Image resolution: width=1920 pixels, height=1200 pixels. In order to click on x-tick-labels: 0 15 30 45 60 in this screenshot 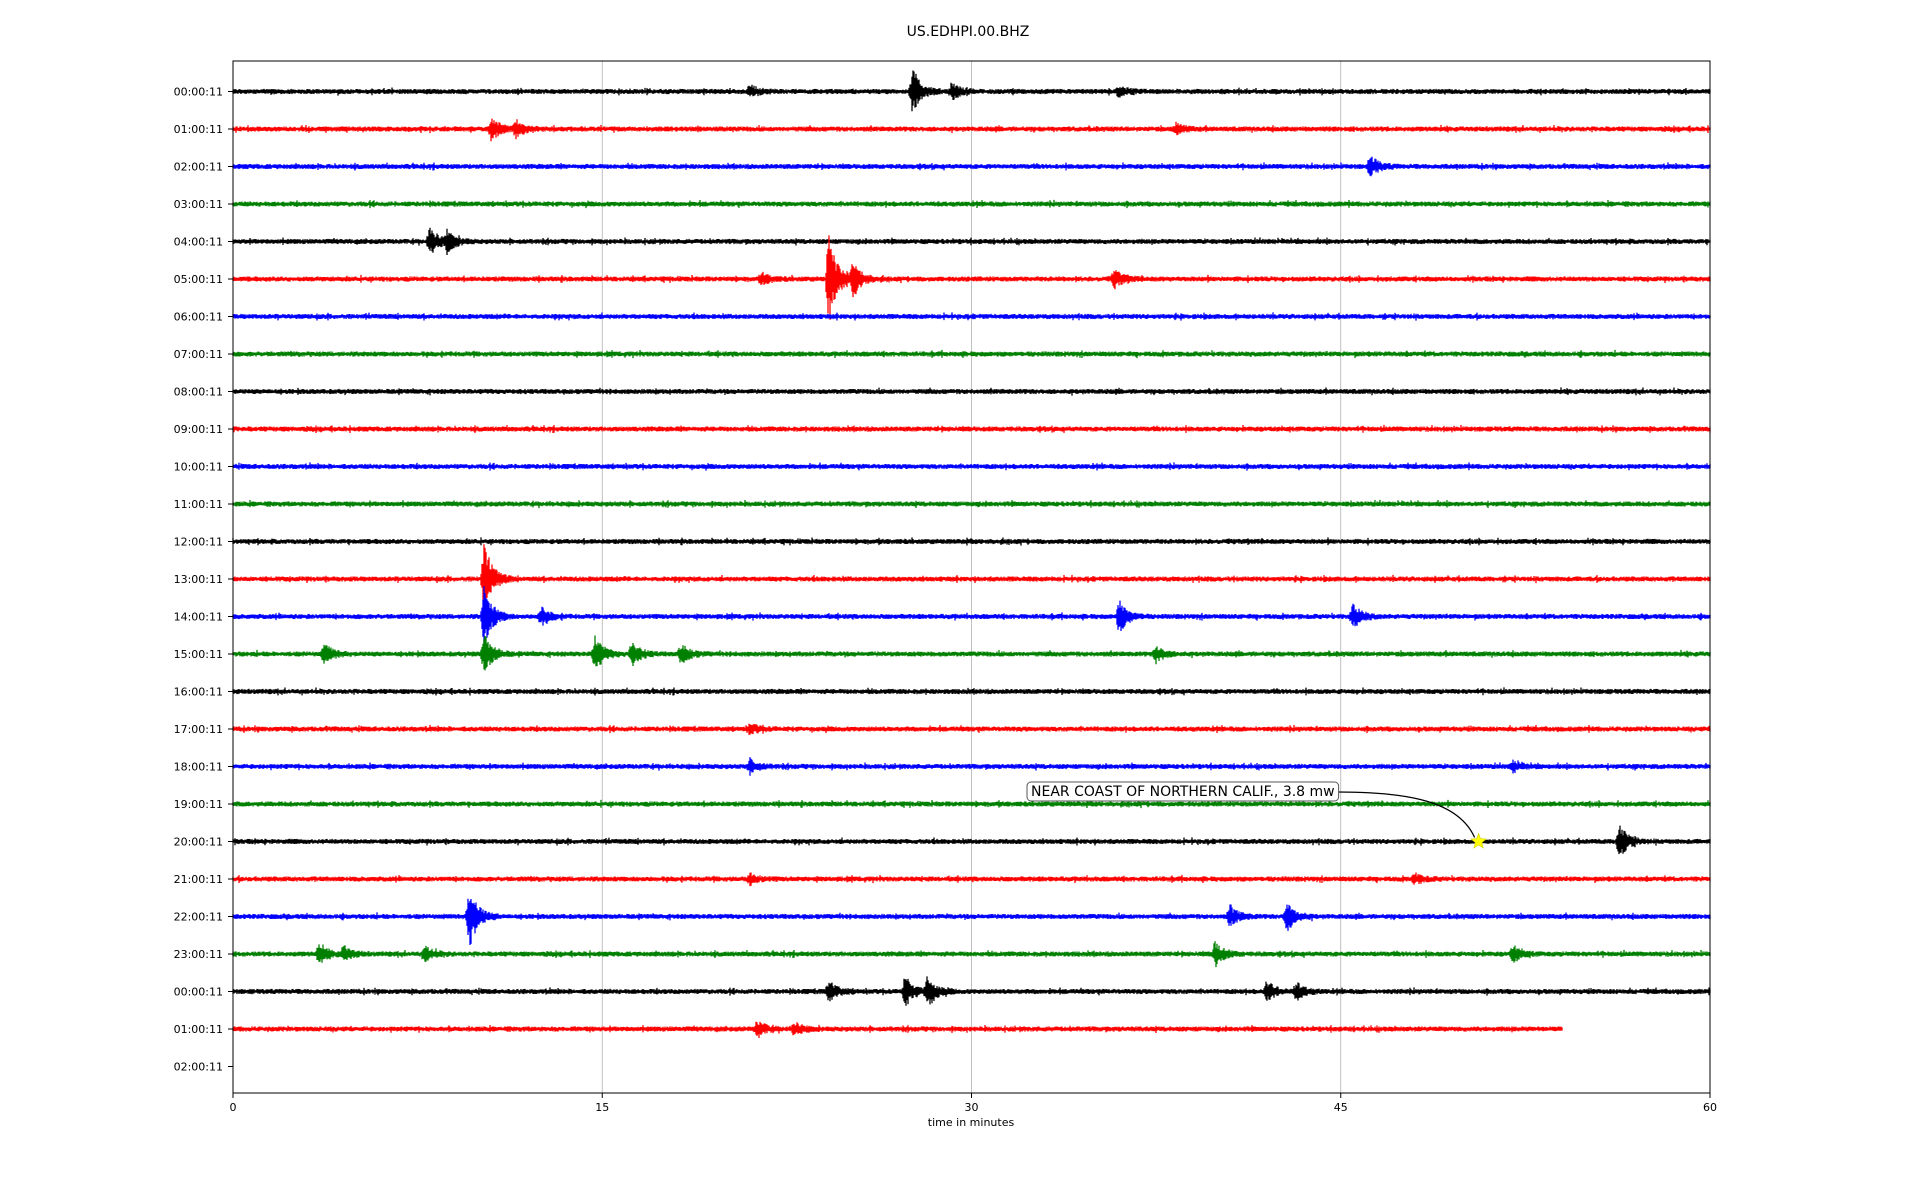, I will do `click(973, 1103)`.